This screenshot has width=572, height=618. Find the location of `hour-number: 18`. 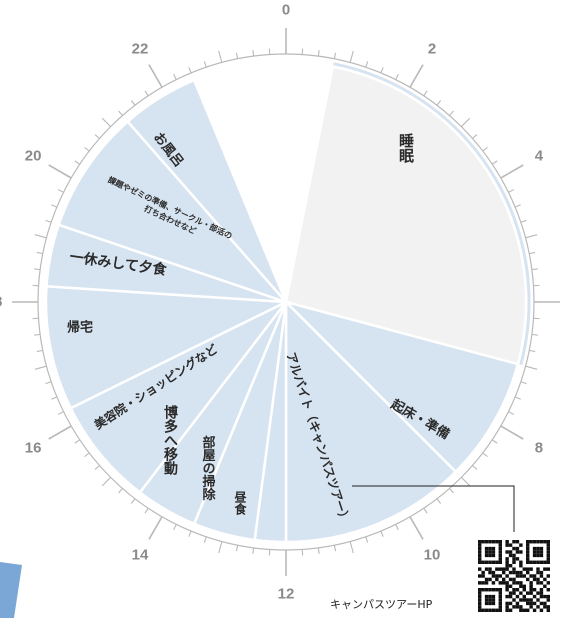

hour-number: 18 is located at coordinates (1, 302).